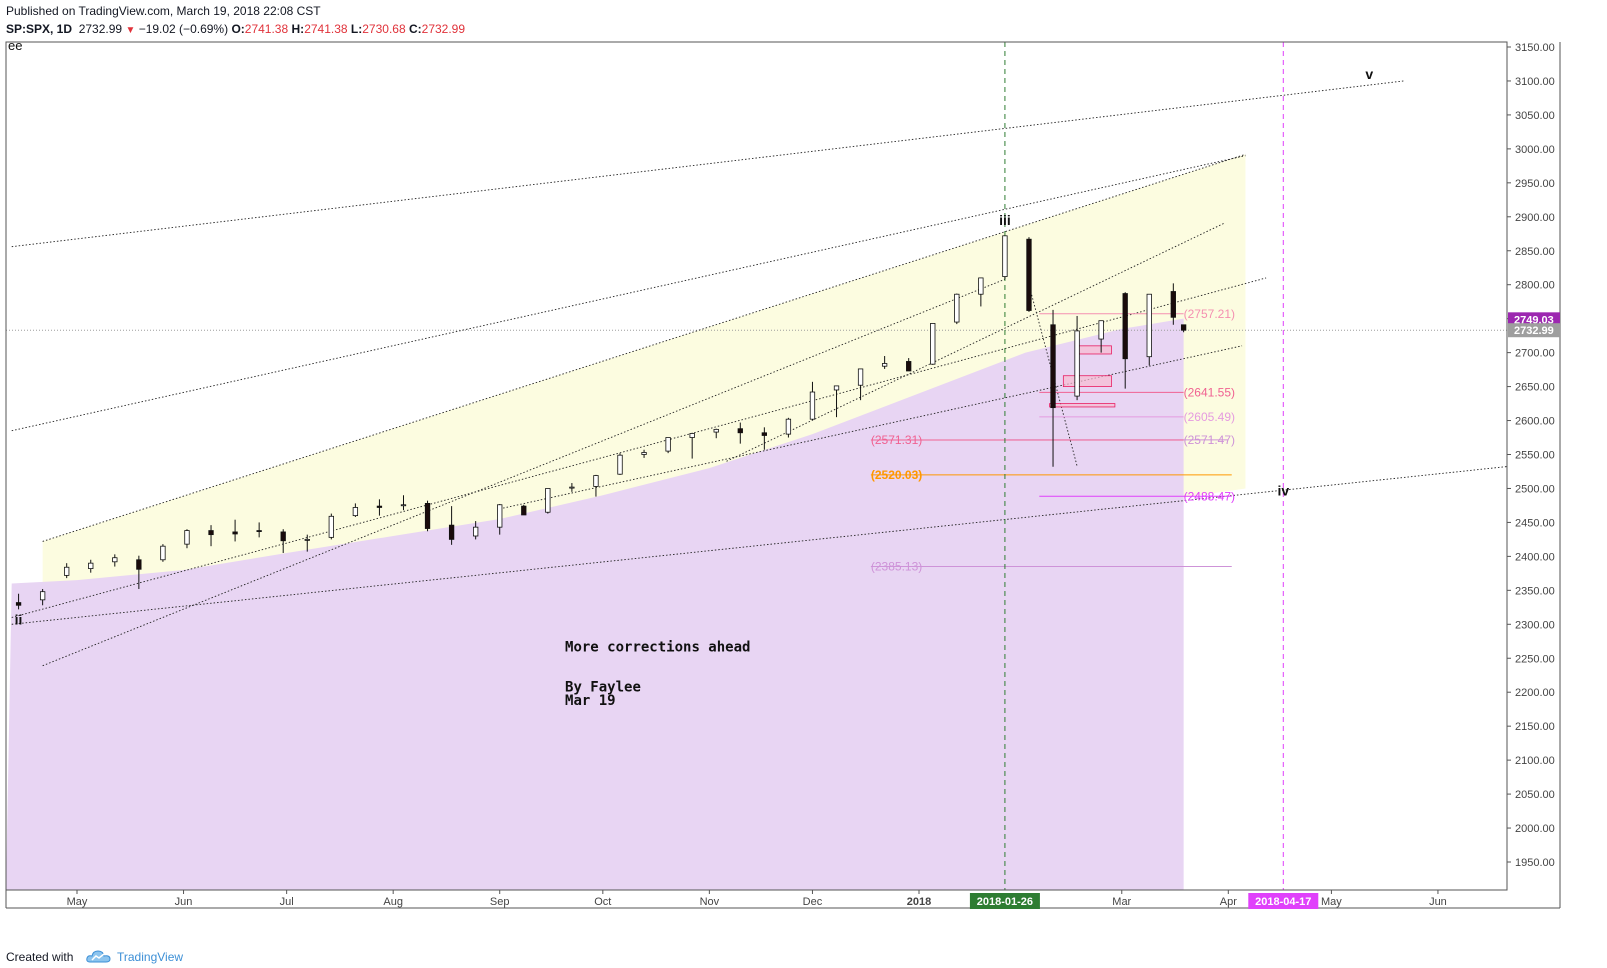  I want to click on x-tick-label: Dec, so click(813, 902).